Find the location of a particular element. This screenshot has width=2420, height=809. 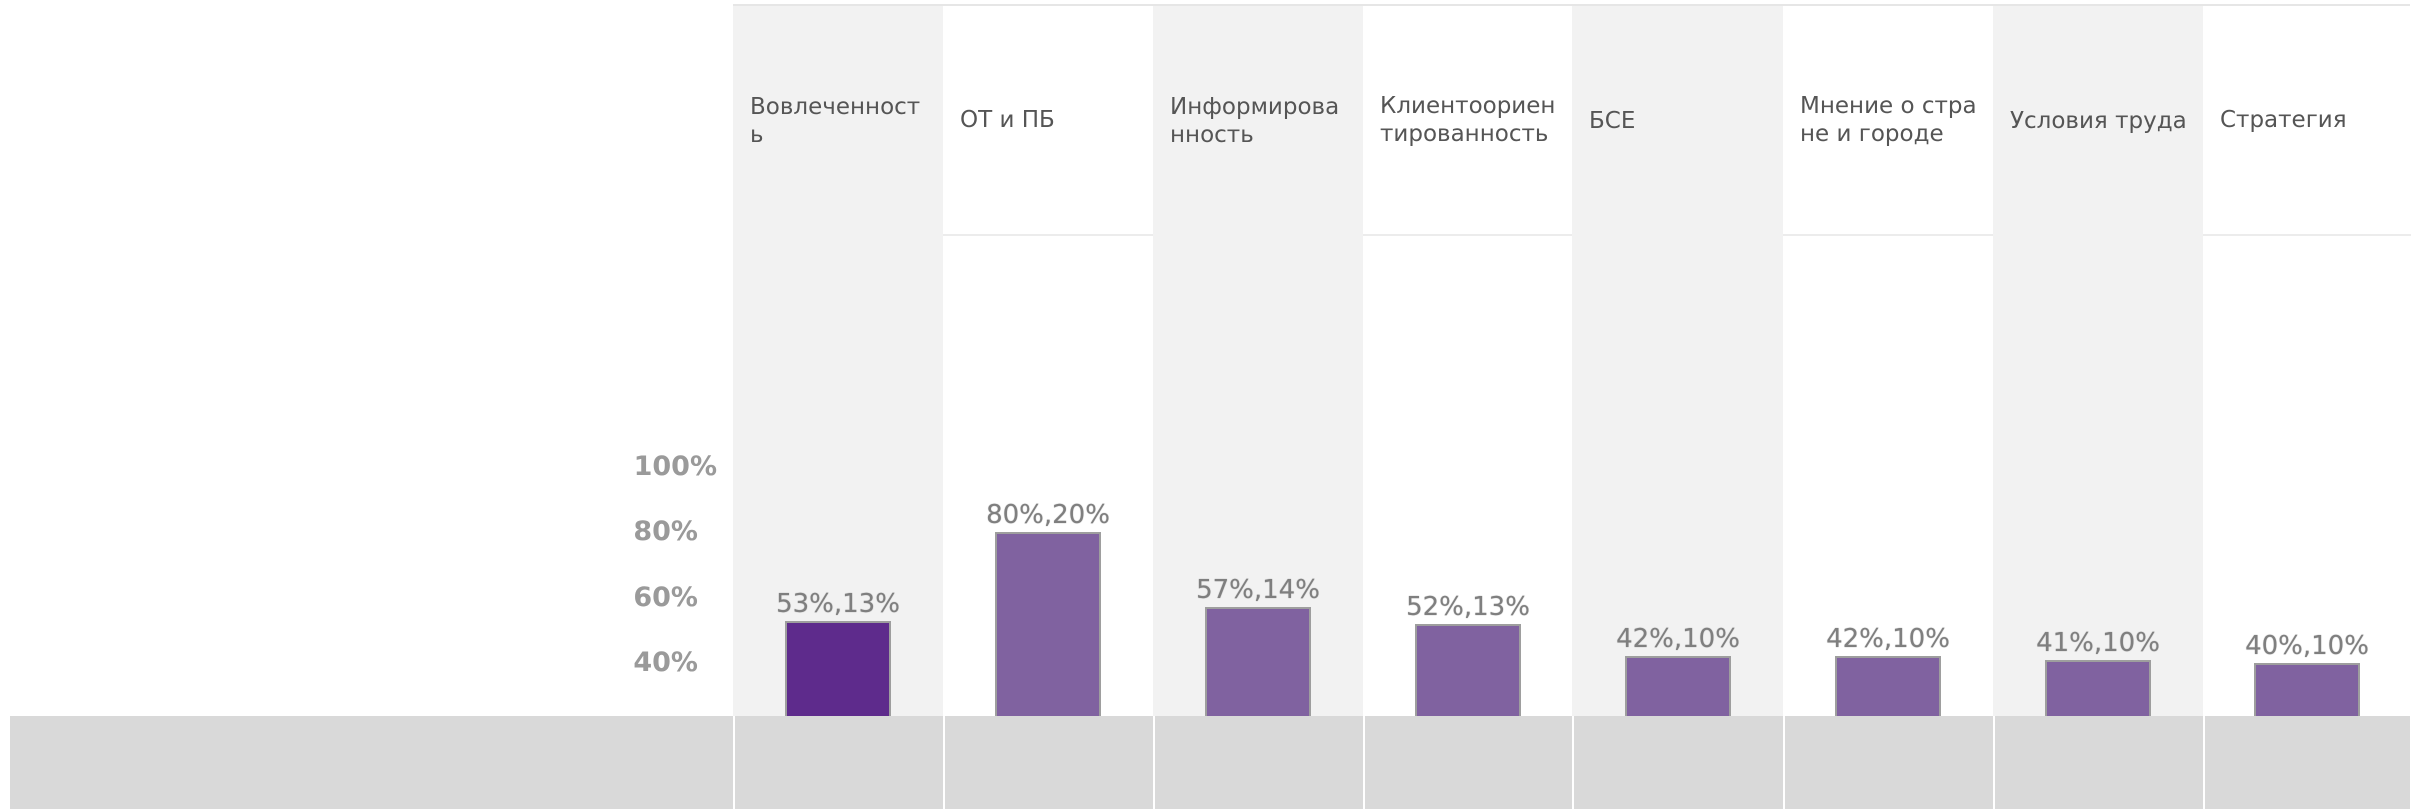

y-tick-label: 40% is located at coordinates (665, 662).